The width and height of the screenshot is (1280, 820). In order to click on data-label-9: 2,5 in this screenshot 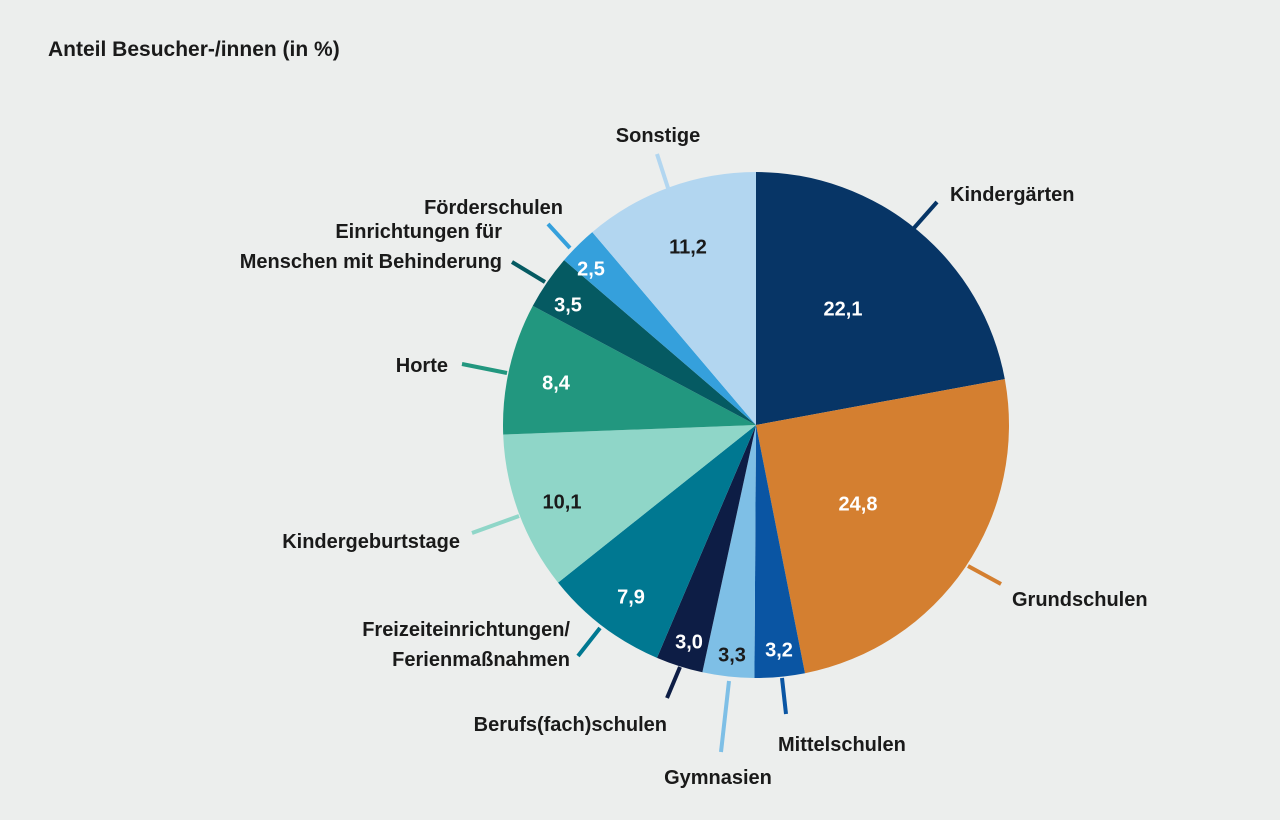, I will do `click(591, 269)`.